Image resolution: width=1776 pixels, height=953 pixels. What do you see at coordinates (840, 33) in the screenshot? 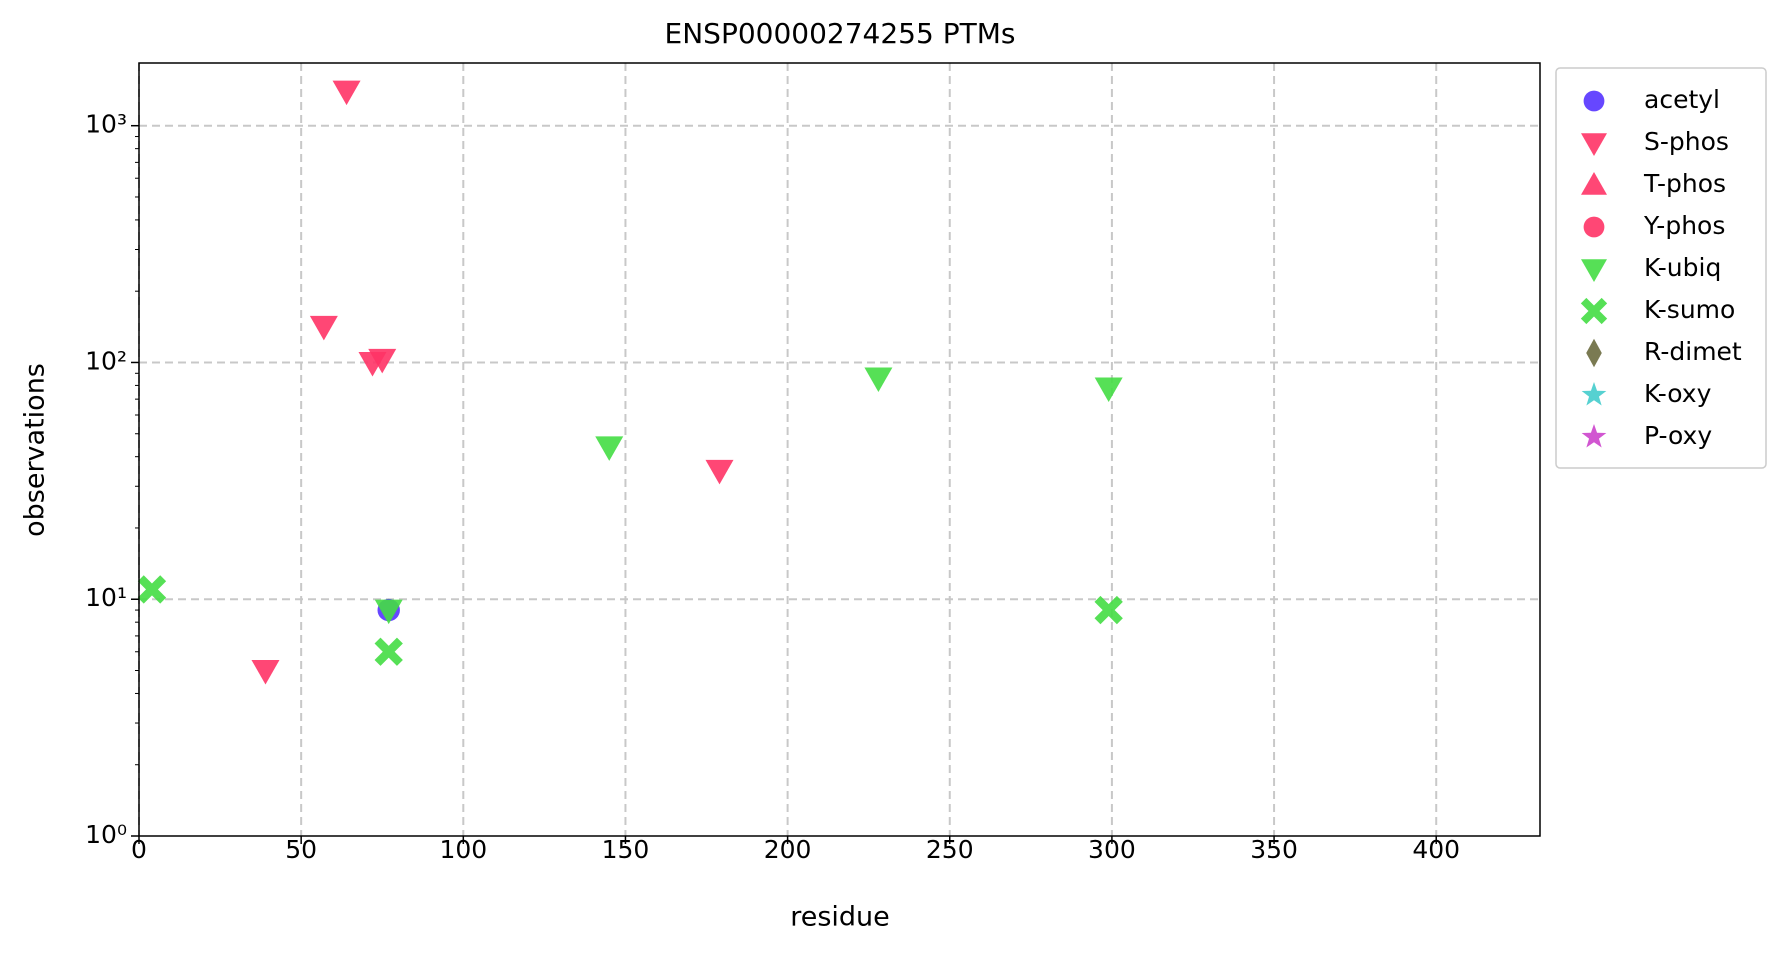
I see `chart-title: ENSP00000274255 PTMs` at bounding box center [840, 33].